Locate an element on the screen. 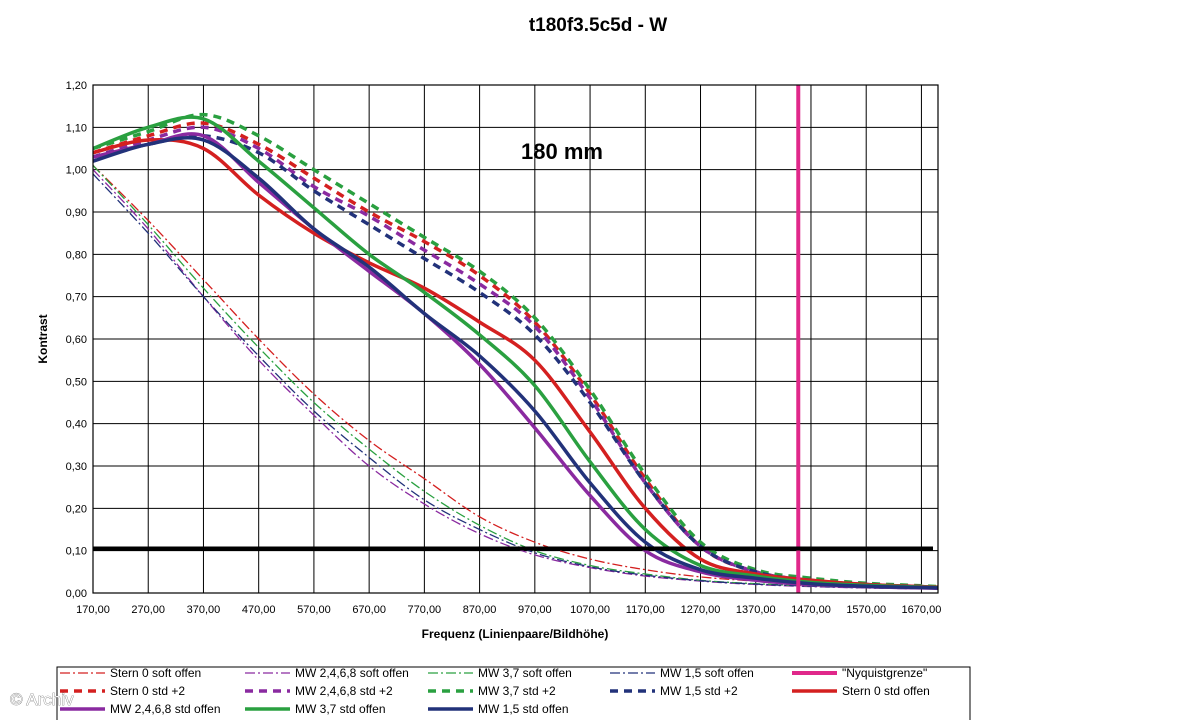 This screenshot has height=720, width=1199. x-tick-label: 470,00 is located at coordinates (259, 610).